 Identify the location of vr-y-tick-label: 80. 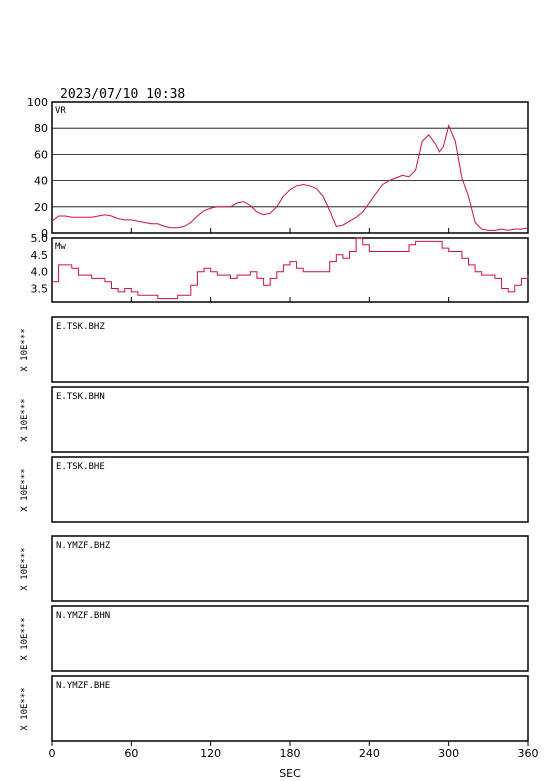
(41, 128).